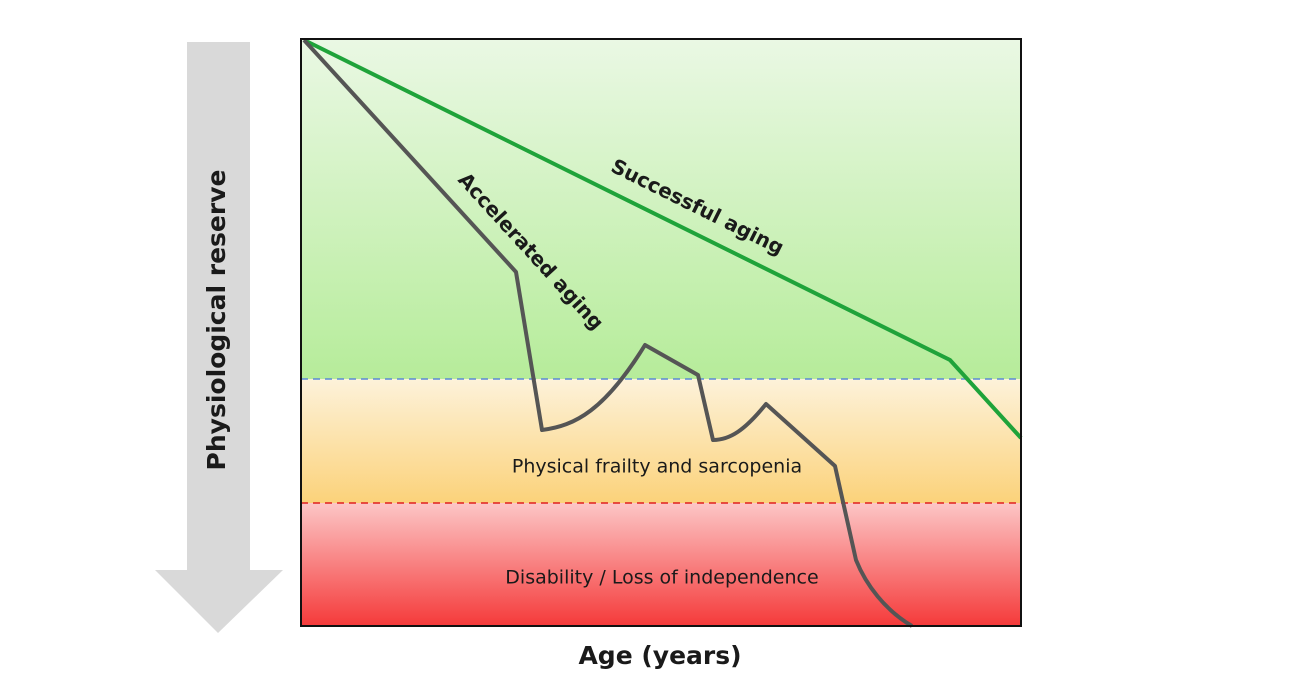  I want to click on disability-zone, so click(661, 564).